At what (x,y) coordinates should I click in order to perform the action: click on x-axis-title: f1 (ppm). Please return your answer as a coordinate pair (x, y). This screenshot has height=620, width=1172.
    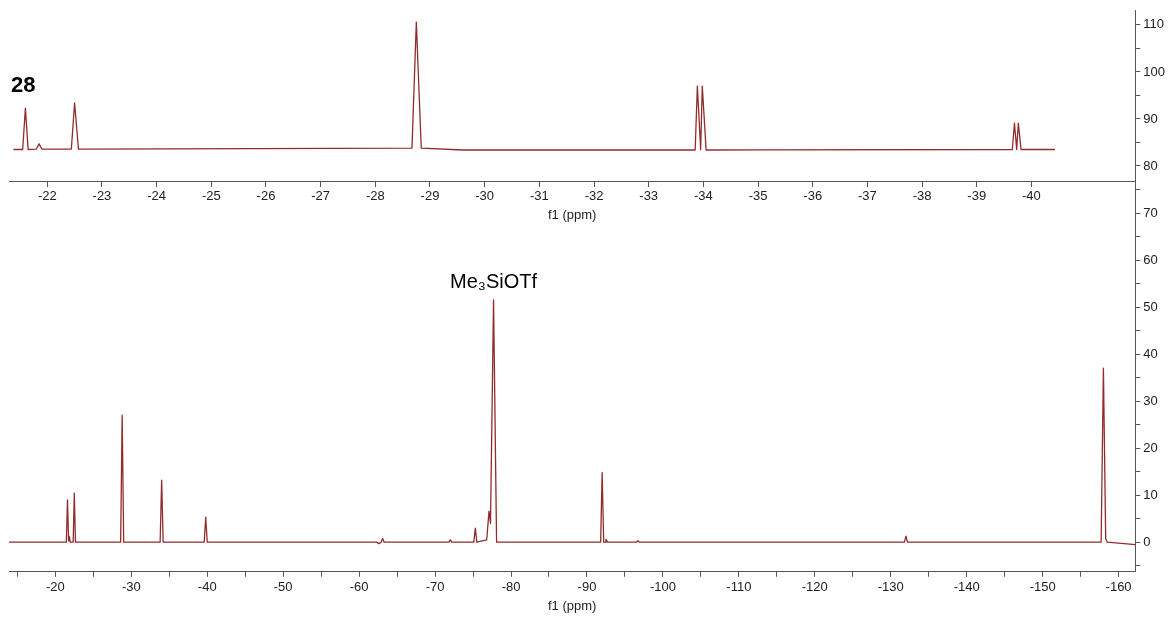
    Looking at the image, I should click on (572, 605).